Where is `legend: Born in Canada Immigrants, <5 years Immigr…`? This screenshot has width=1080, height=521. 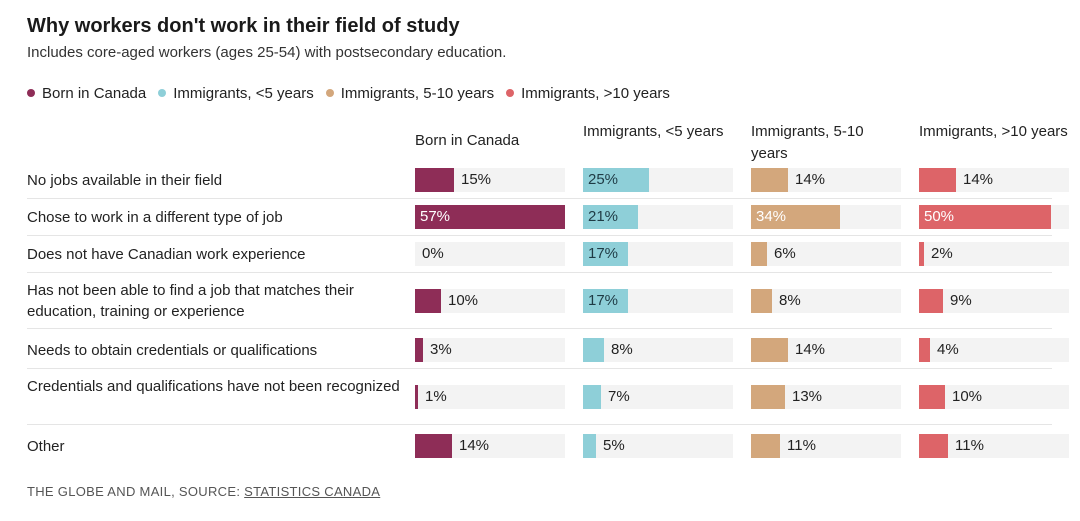
legend: Born in Canada Immigrants, <5 years Immigr… is located at coordinates (354, 93).